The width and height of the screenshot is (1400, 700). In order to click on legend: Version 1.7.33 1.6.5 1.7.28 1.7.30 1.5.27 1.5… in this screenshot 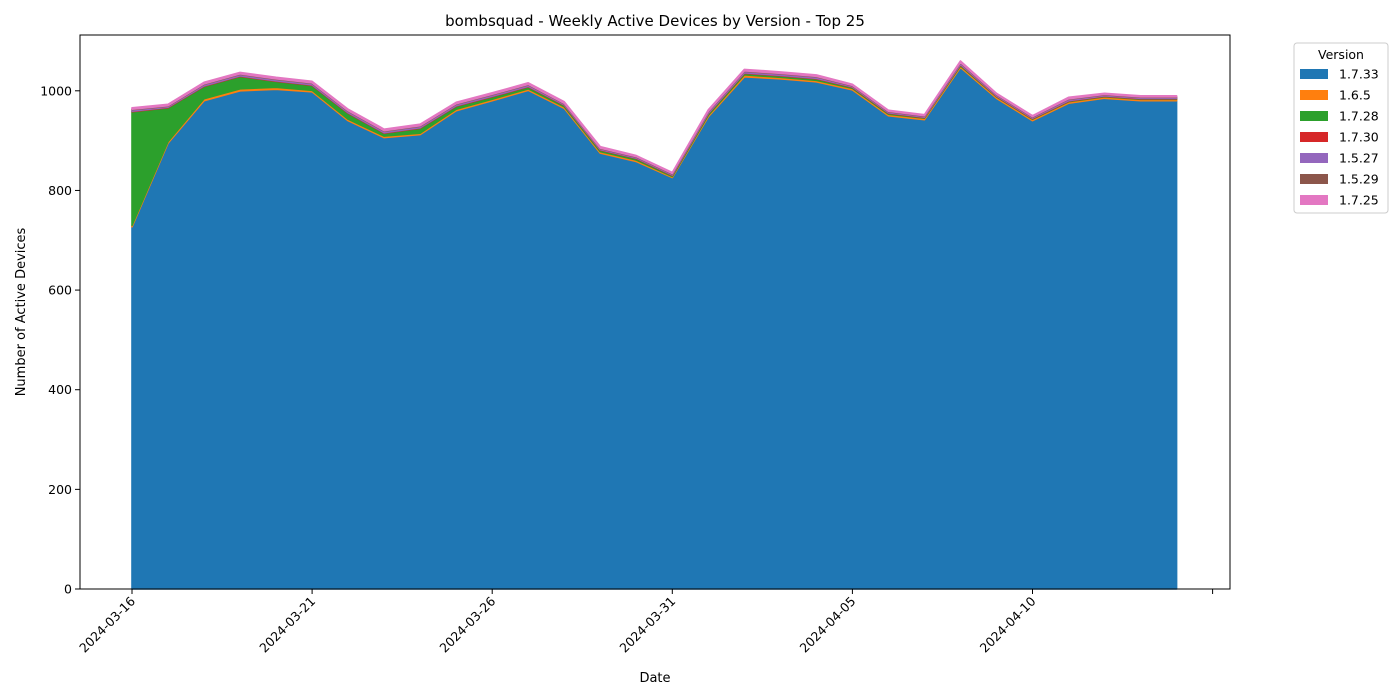, I will do `click(1341, 128)`.